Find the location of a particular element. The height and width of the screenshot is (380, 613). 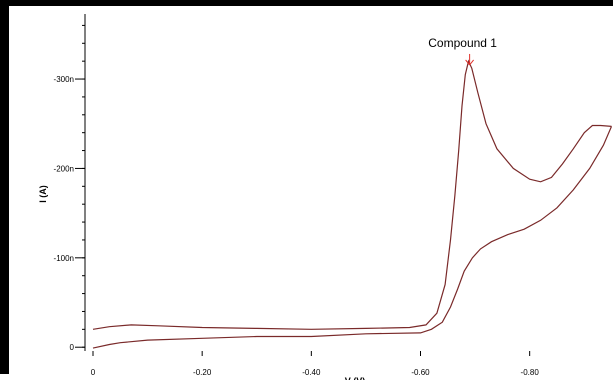

y-axis-title: I (A) is located at coordinates (43, 194).